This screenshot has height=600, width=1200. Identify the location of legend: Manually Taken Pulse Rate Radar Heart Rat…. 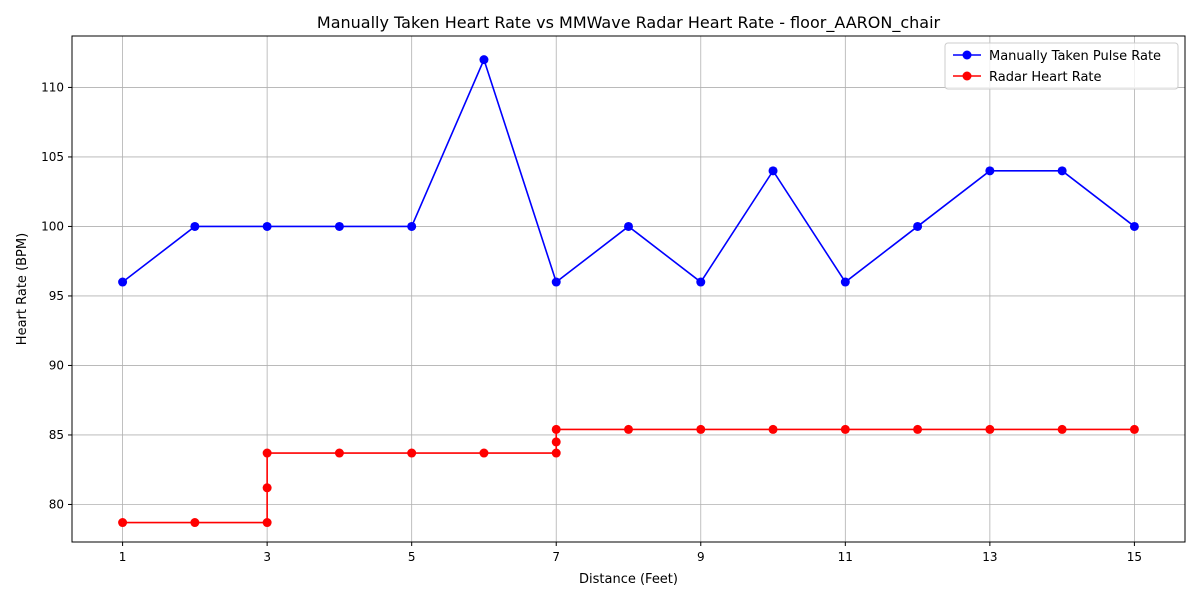
(1061, 66).